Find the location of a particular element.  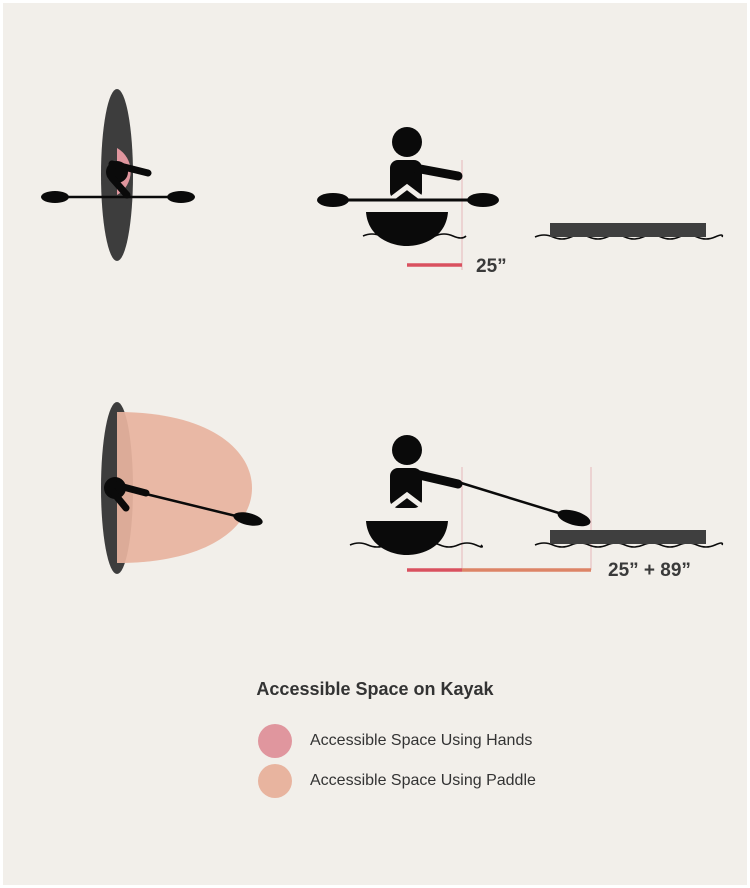

top-view-paddle is located at coordinates (182, 488).